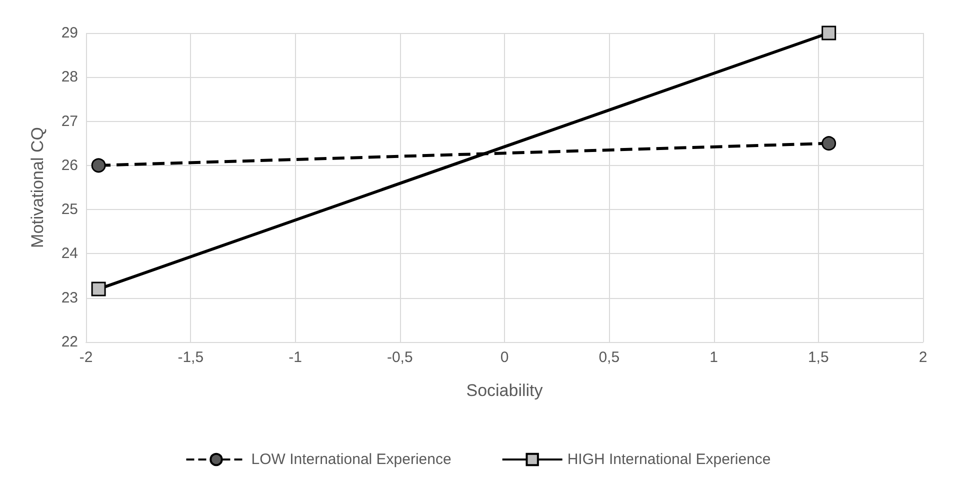 The height and width of the screenshot is (490, 957). What do you see at coordinates (37, 187) in the screenshot?
I see `y-axis-title: Motivational CQ` at bounding box center [37, 187].